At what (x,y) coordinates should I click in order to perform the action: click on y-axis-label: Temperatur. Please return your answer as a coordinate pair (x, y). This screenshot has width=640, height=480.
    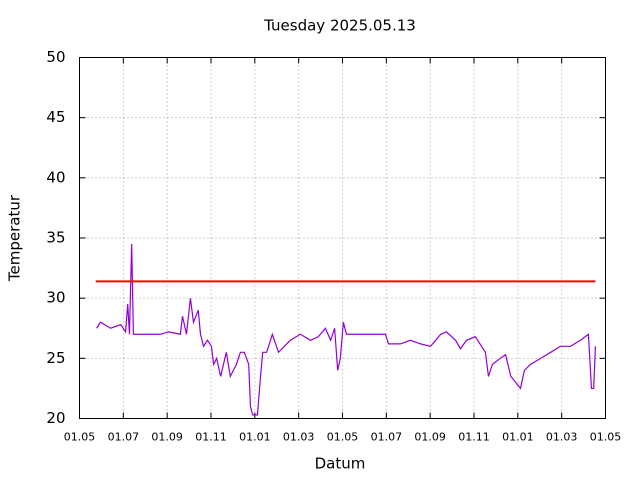
    Looking at the image, I should click on (15, 238).